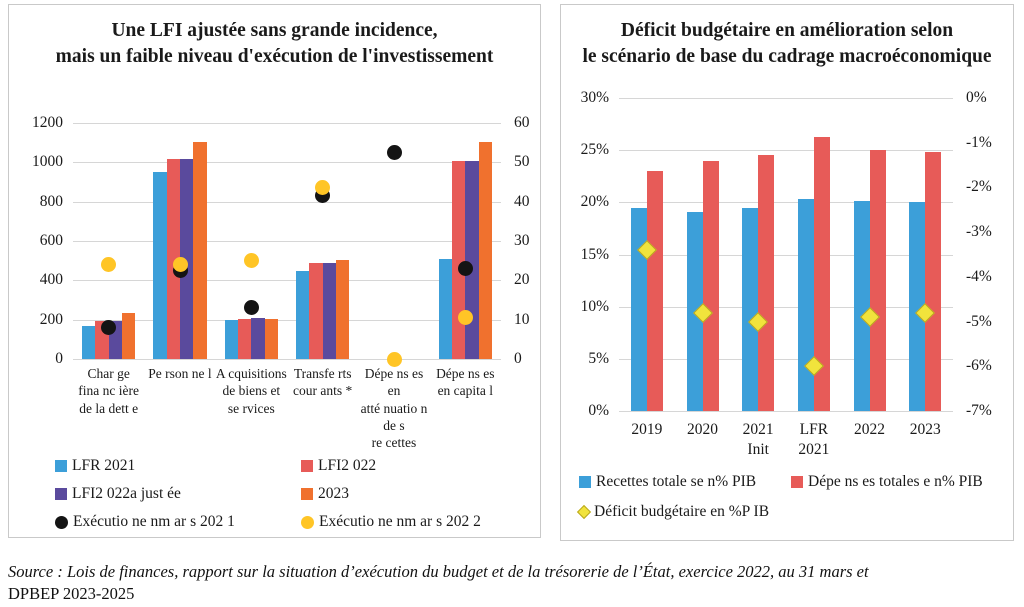 The width and height of the screenshot is (1024, 607). Describe the element at coordinates (594, 97) in the screenshot. I see `y-axis-tick-label: 30%` at that location.